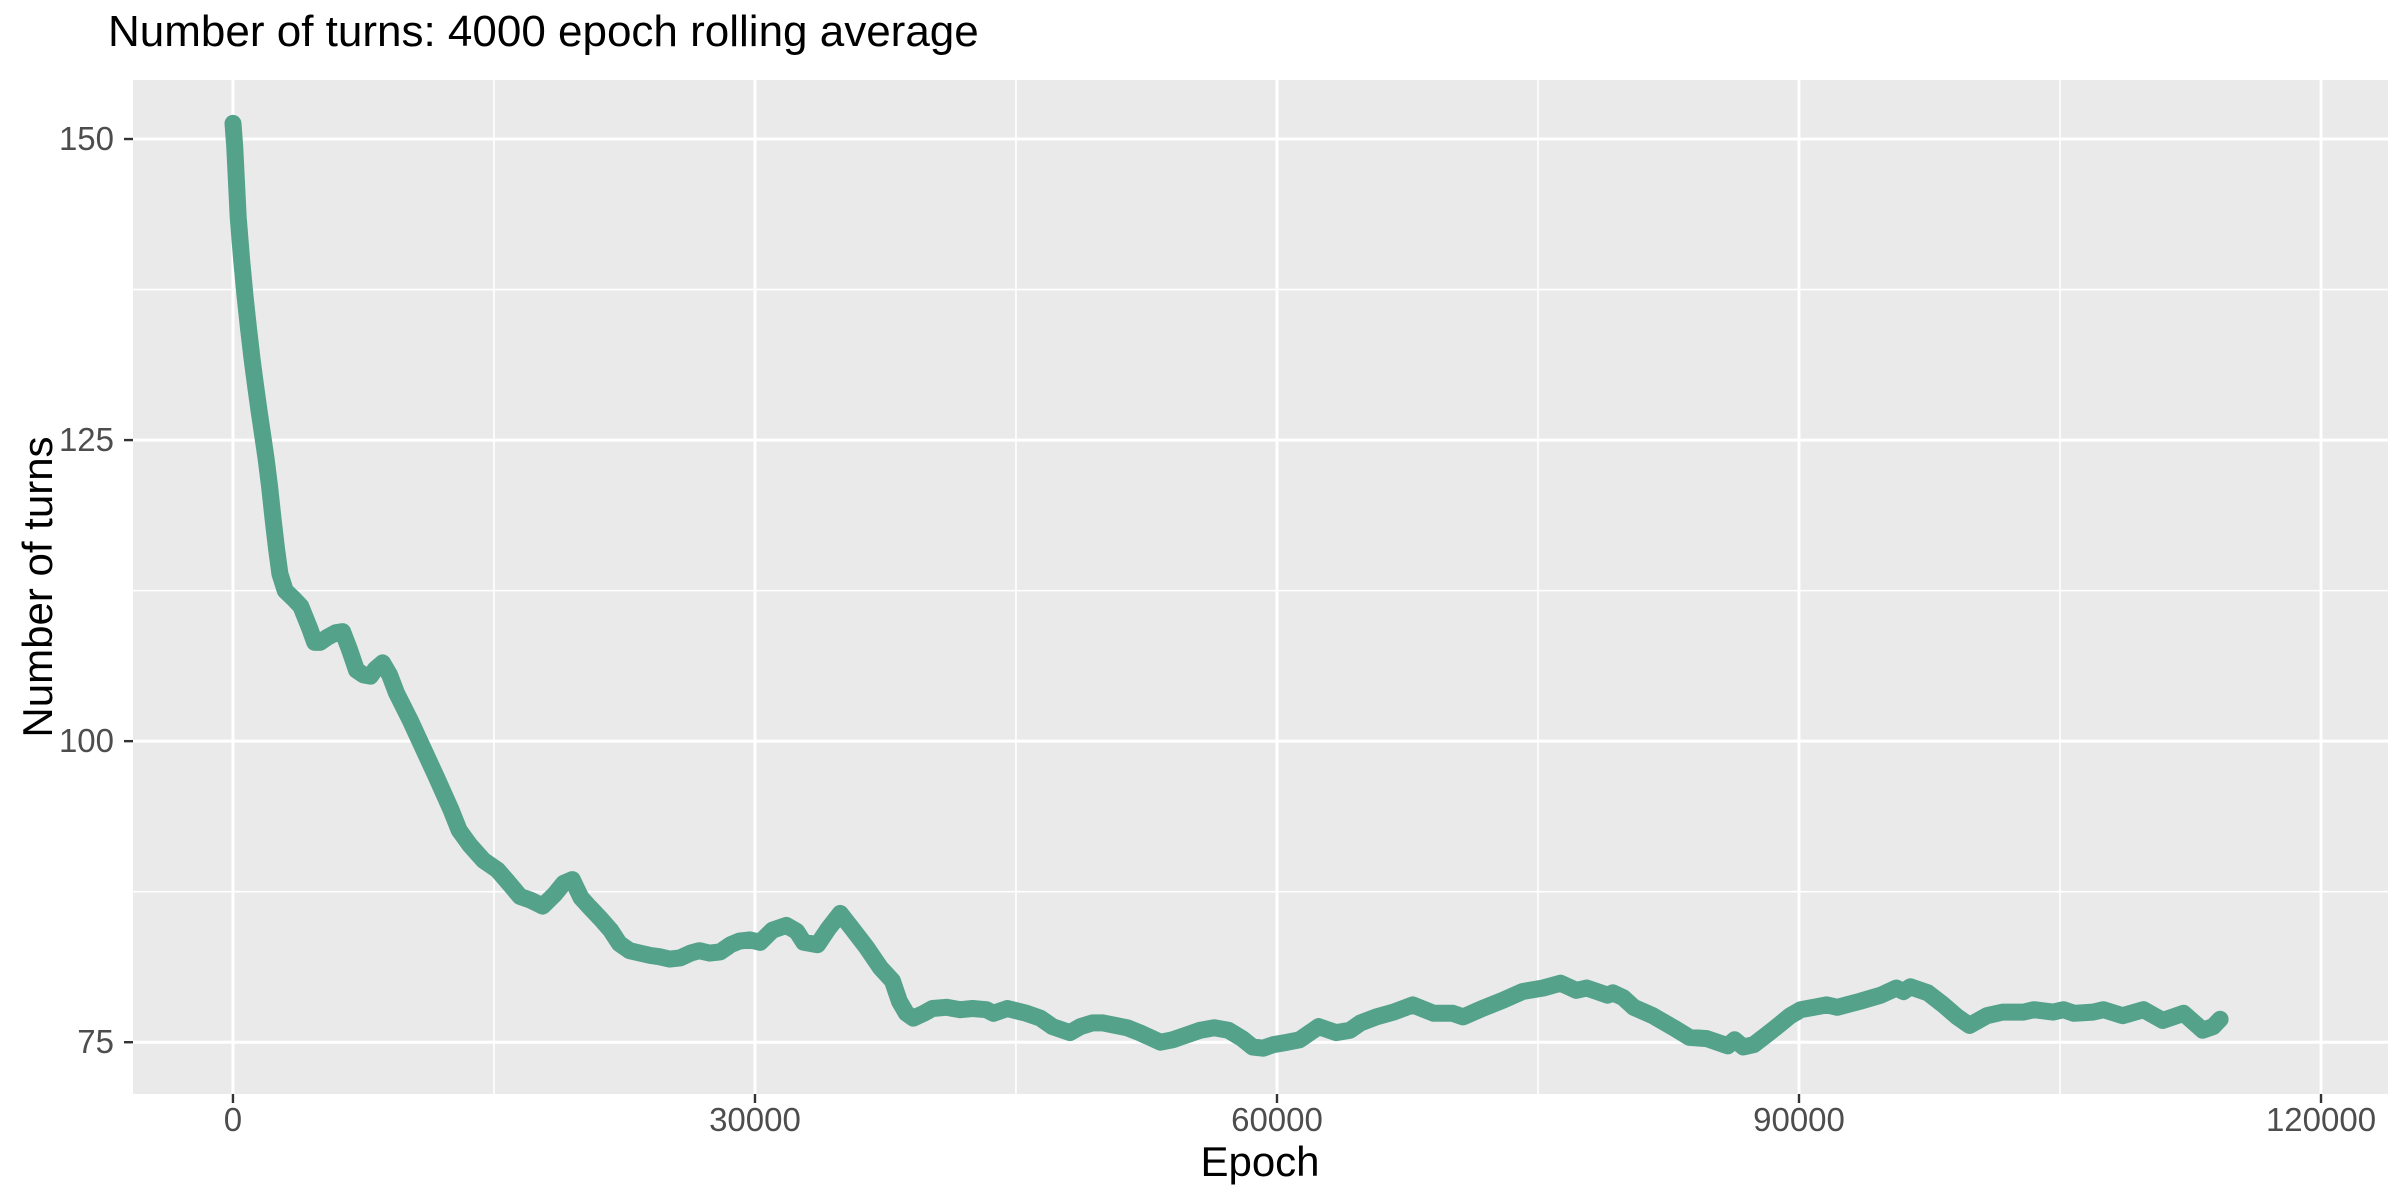 The image size is (2400, 1200). What do you see at coordinates (86, 138) in the screenshot?
I see `y-tick-label: 150` at bounding box center [86, 138].